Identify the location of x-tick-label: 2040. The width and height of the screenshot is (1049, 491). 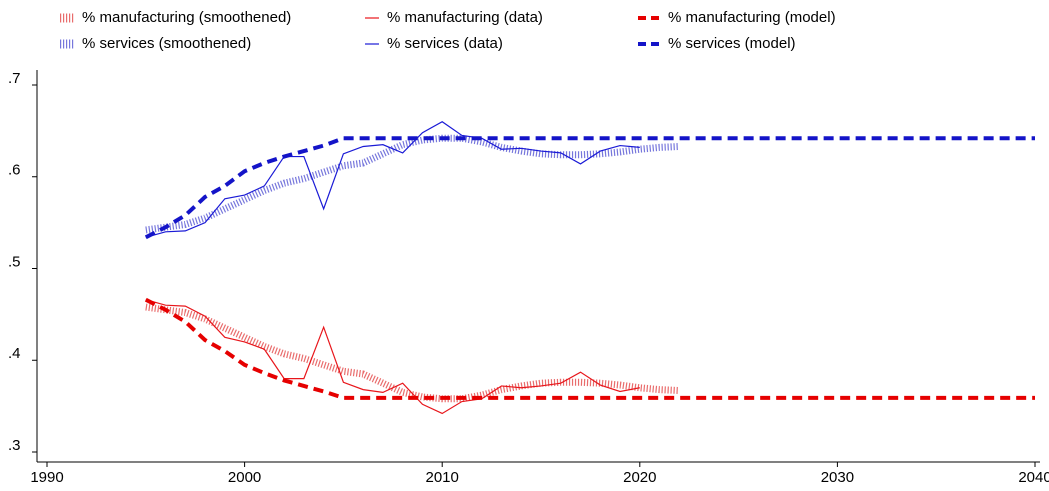
(1033, 477).